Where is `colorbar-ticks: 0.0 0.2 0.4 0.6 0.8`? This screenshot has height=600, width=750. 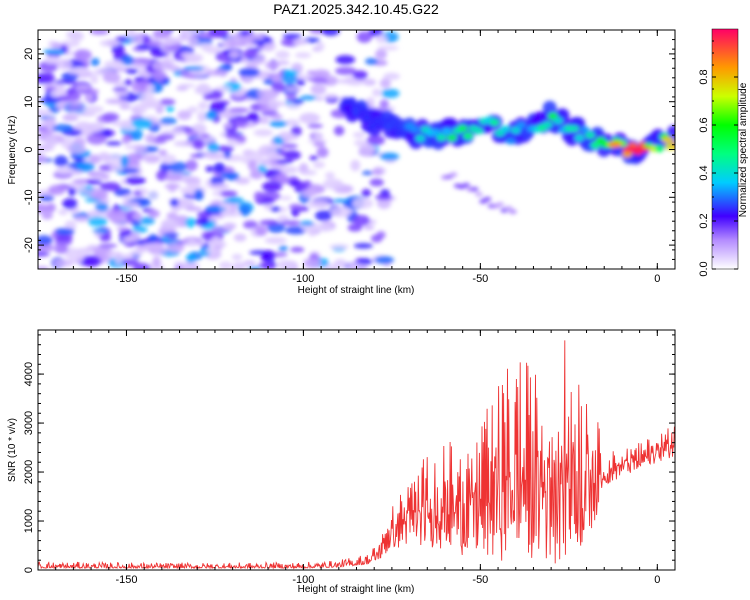 colorbar-ticks: 0.0 0.2 0.4 0.6 0.8 is located at coordinates (718, 152).